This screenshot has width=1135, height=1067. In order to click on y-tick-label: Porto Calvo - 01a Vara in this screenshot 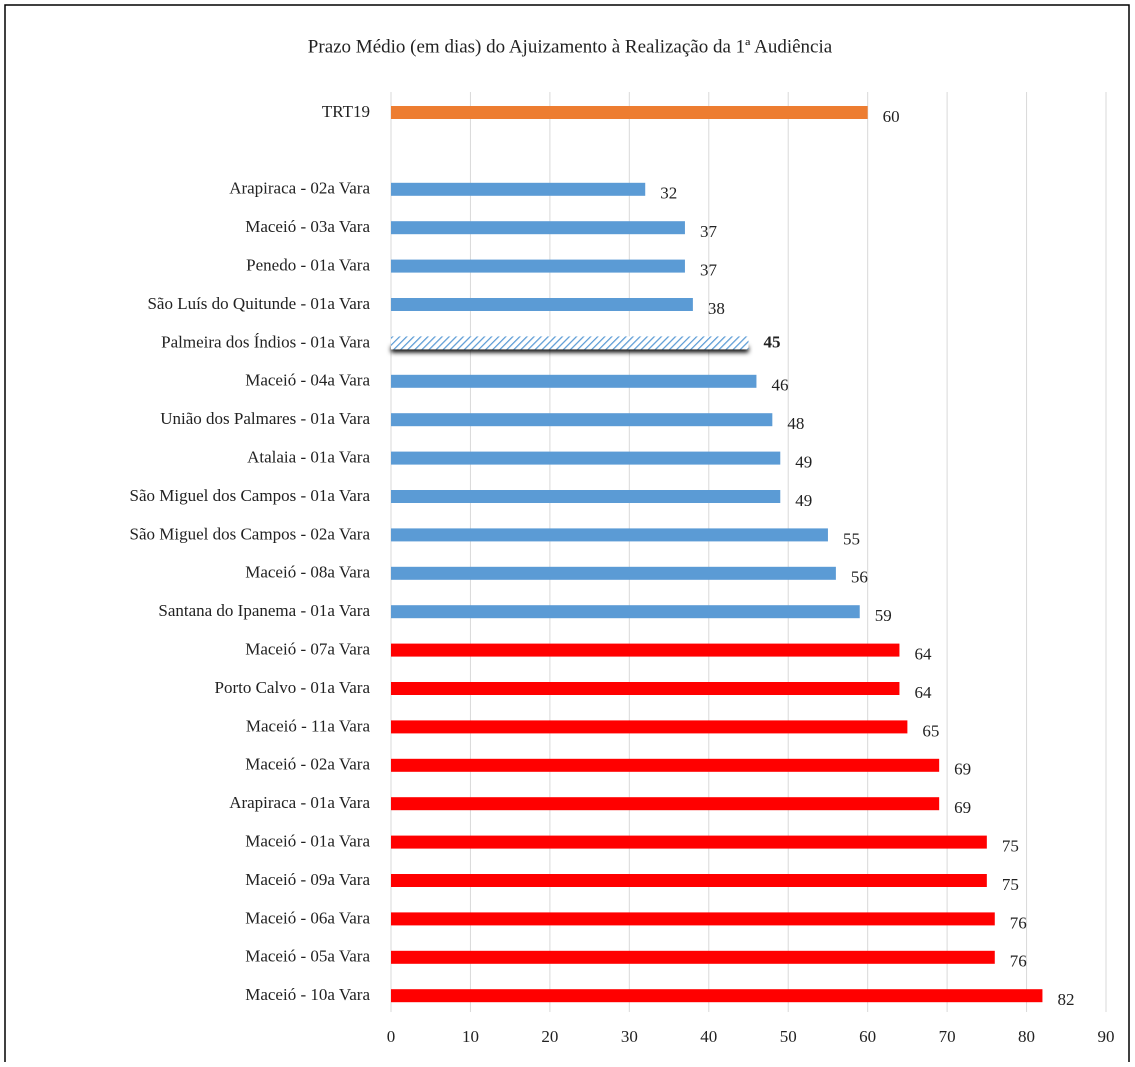, I will do `click(293, 687)`.